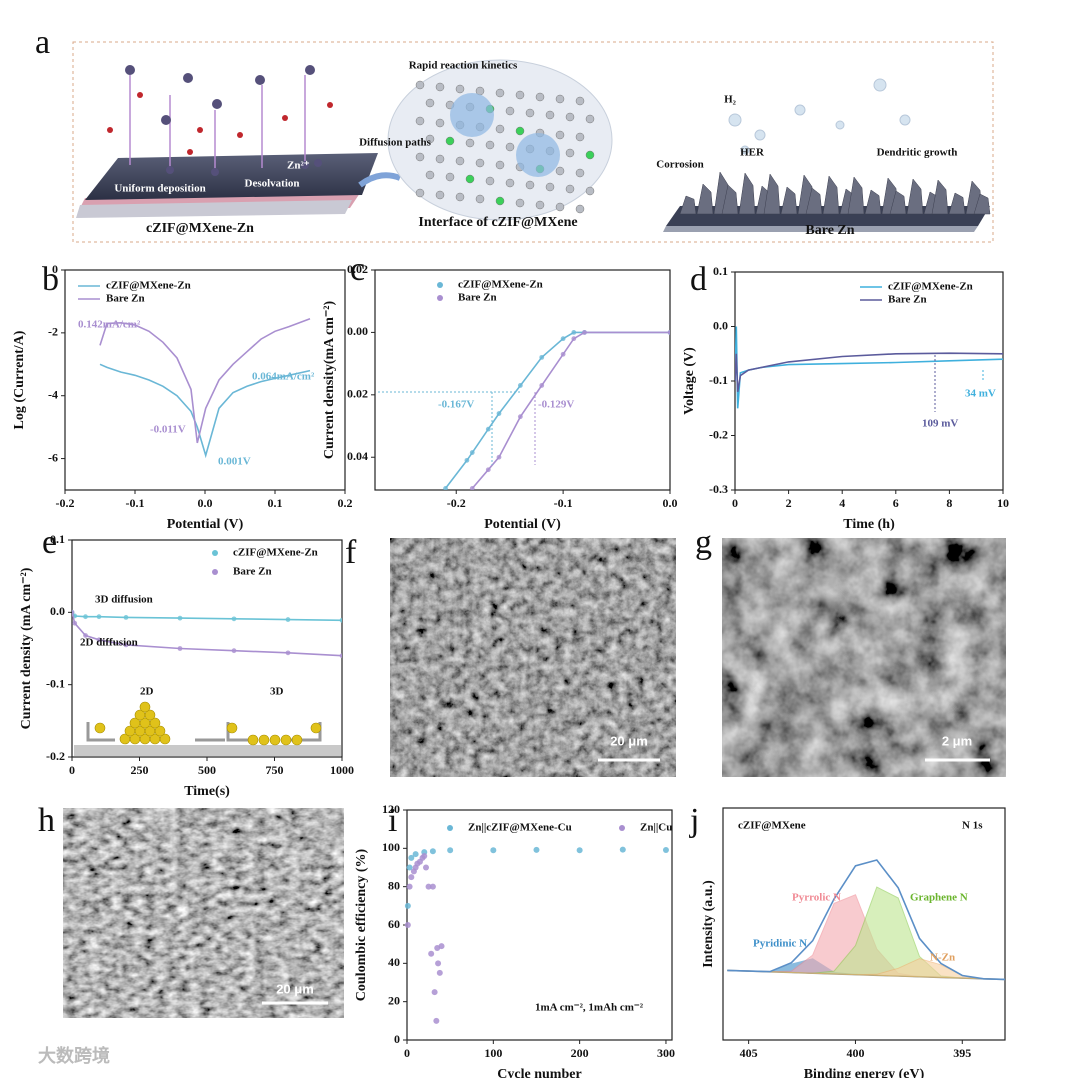 Image resolution: width=1080 pixels, height=1078 pixels. I want to click on y-tick-label: 0.00, so click(357, 331).